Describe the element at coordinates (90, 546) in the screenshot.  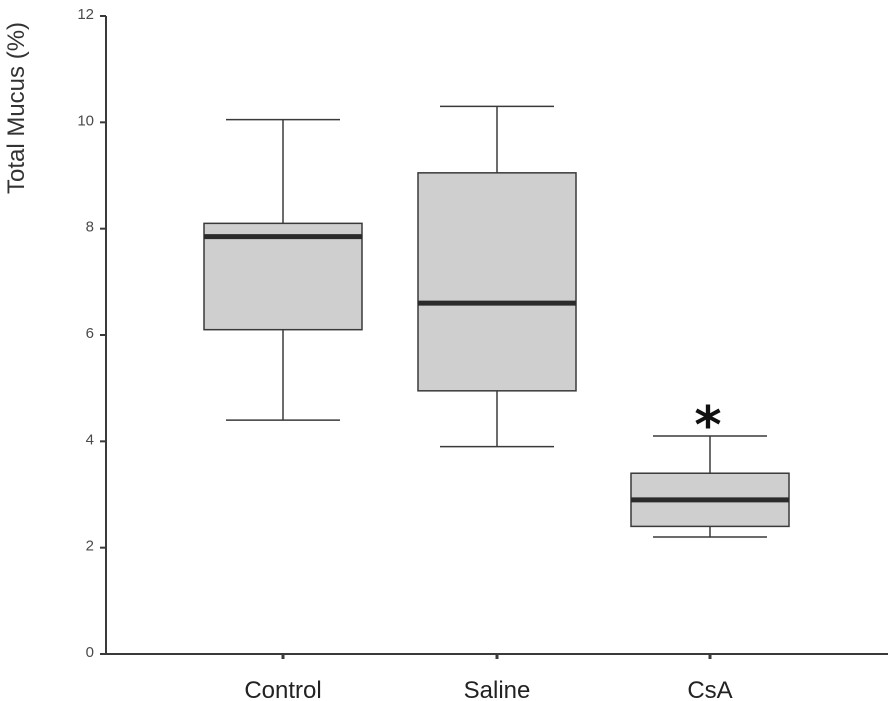
I see `y-tick-label: 2` at that location.